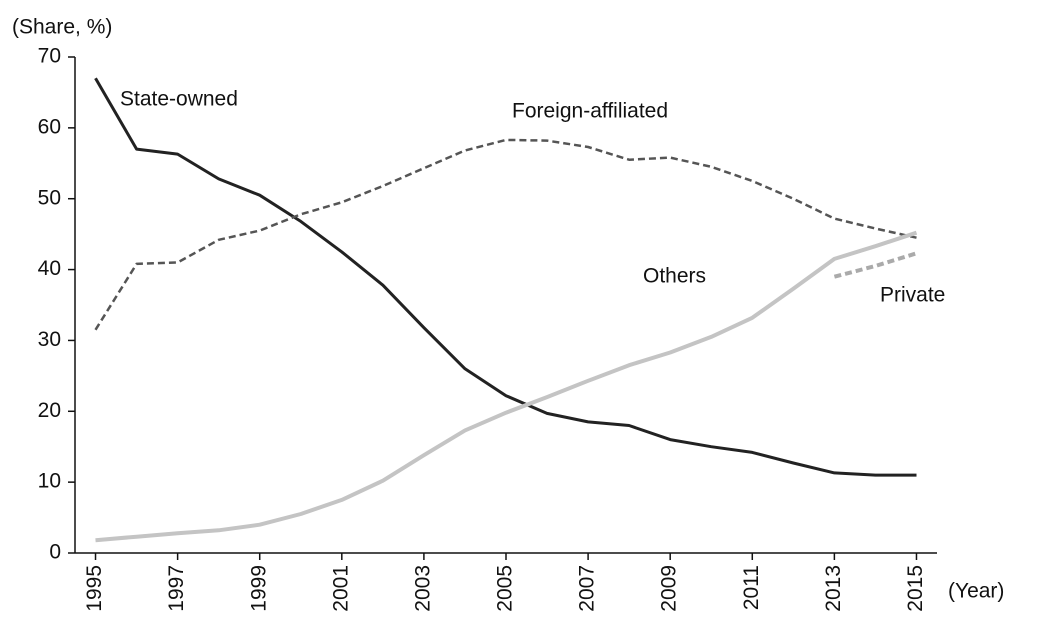 The height and width of the screenshot is (637, 1051). I want to click on series-label: Private, so click(912, 295).